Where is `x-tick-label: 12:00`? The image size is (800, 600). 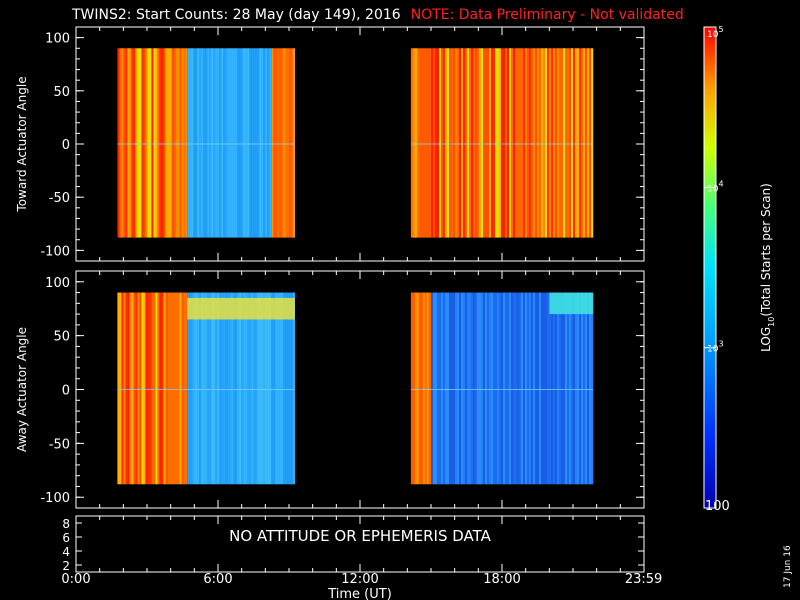
x-tick-label: 12:00 is located at coordinates (359, 579).